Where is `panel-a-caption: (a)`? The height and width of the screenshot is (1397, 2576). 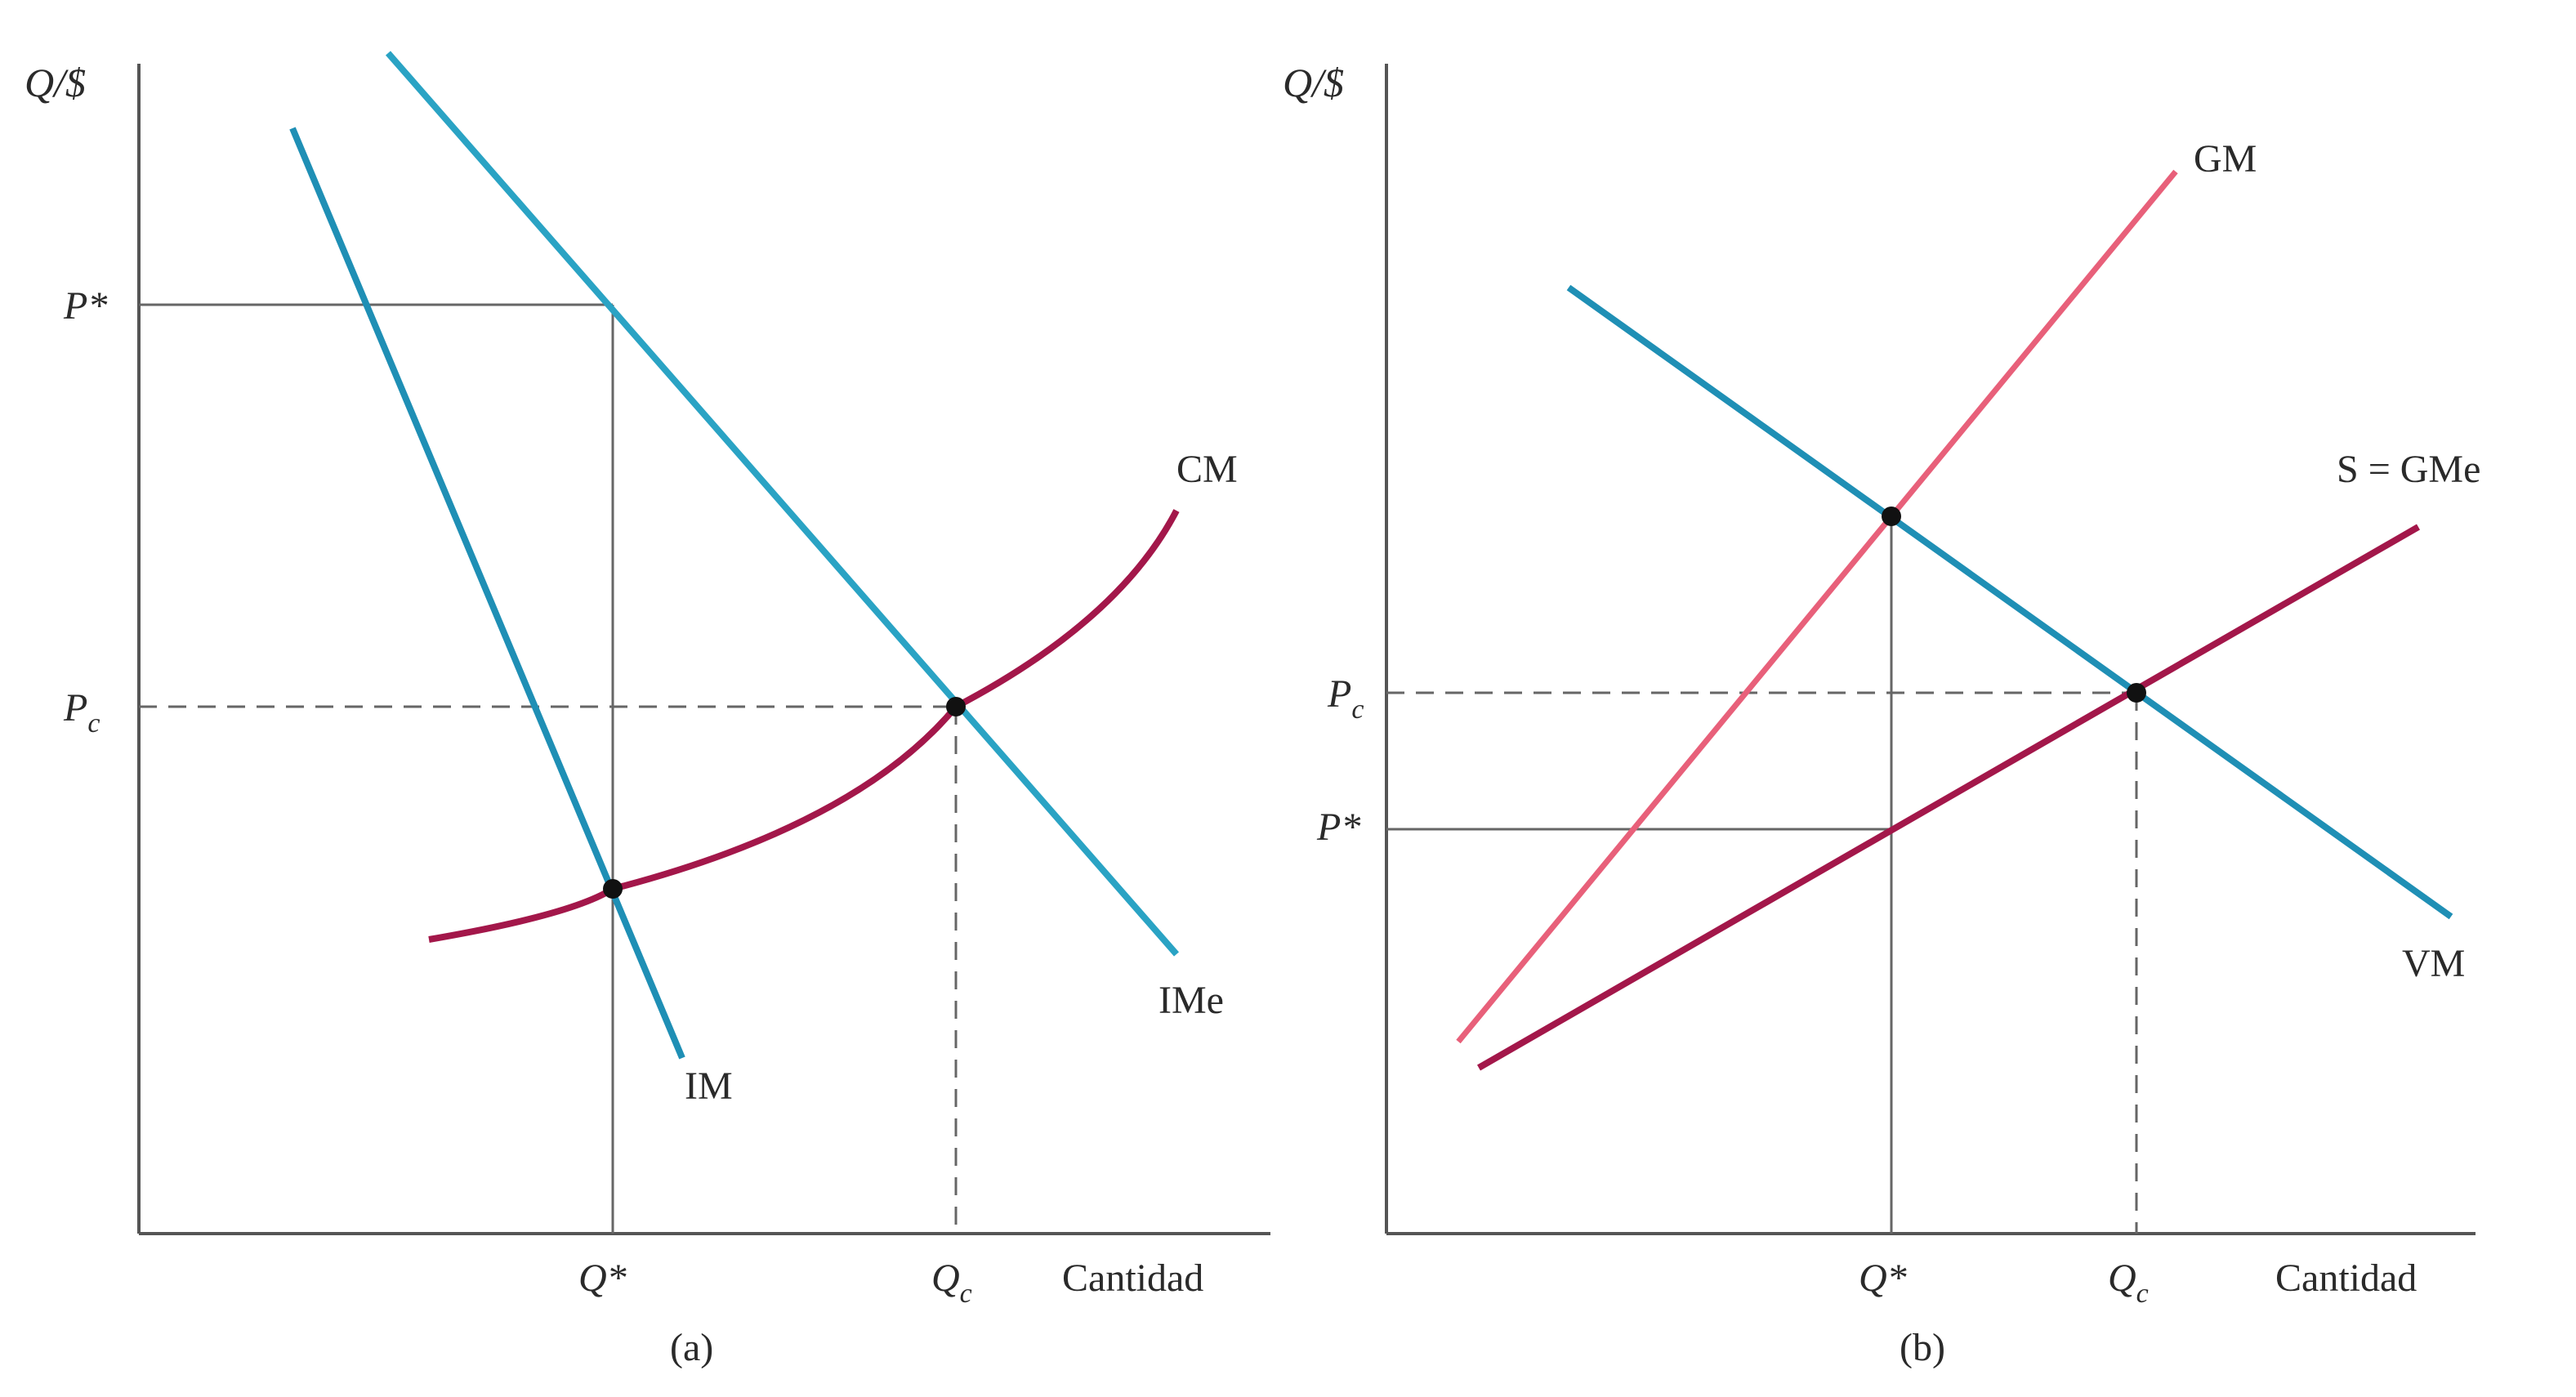 panel-a-caption: (a) is located at coordinates (691, 1347).